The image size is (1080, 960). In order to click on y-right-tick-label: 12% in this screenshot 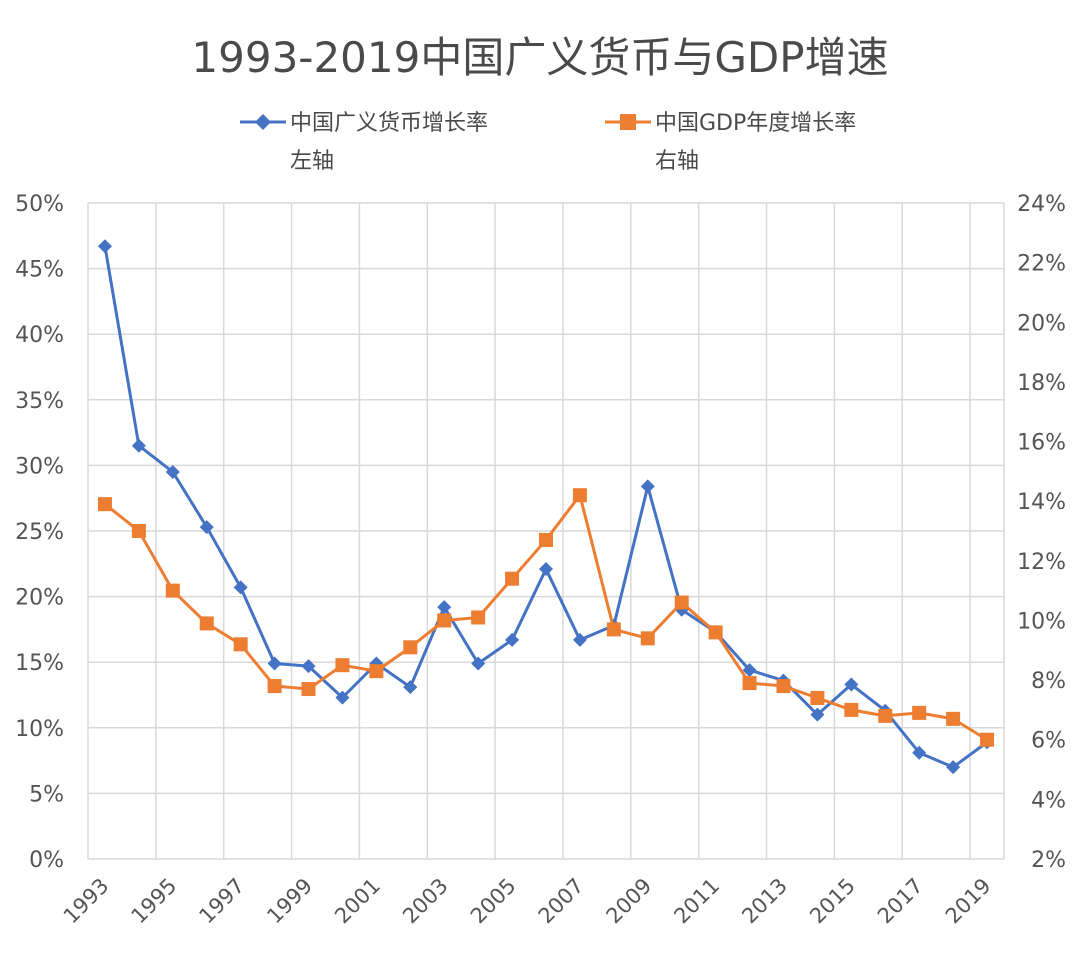, I will do `click(1041, 562)`.